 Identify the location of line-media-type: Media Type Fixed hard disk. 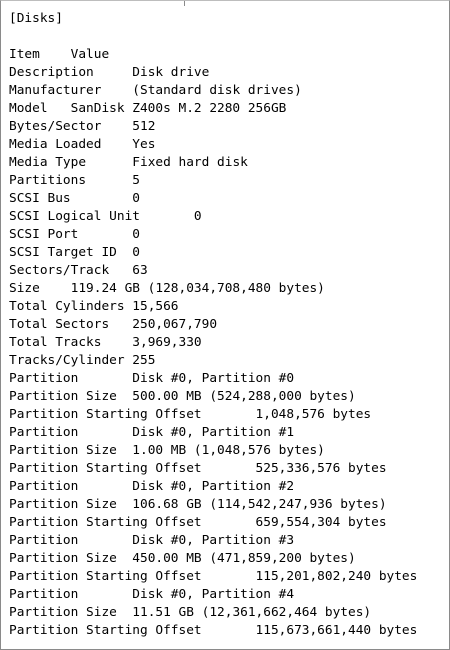
(128, 162).